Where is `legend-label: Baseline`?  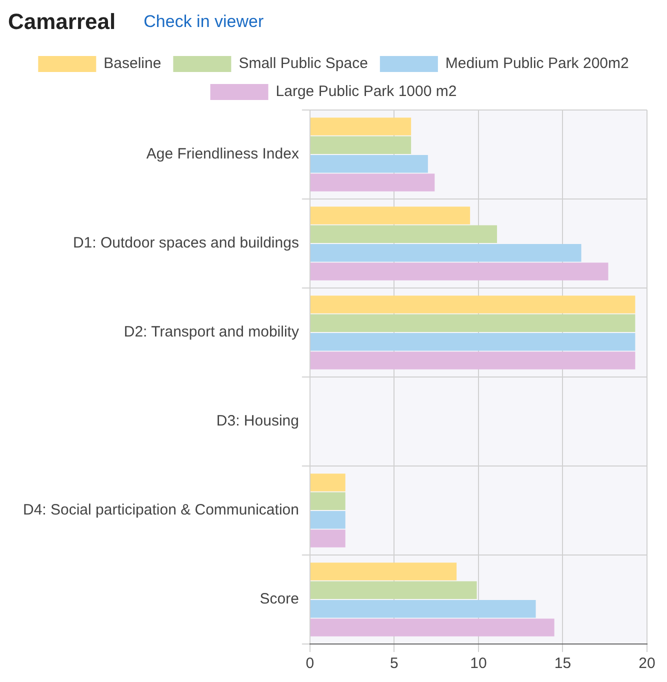
legend-label: Baseline is located at coordinates (133, 63).